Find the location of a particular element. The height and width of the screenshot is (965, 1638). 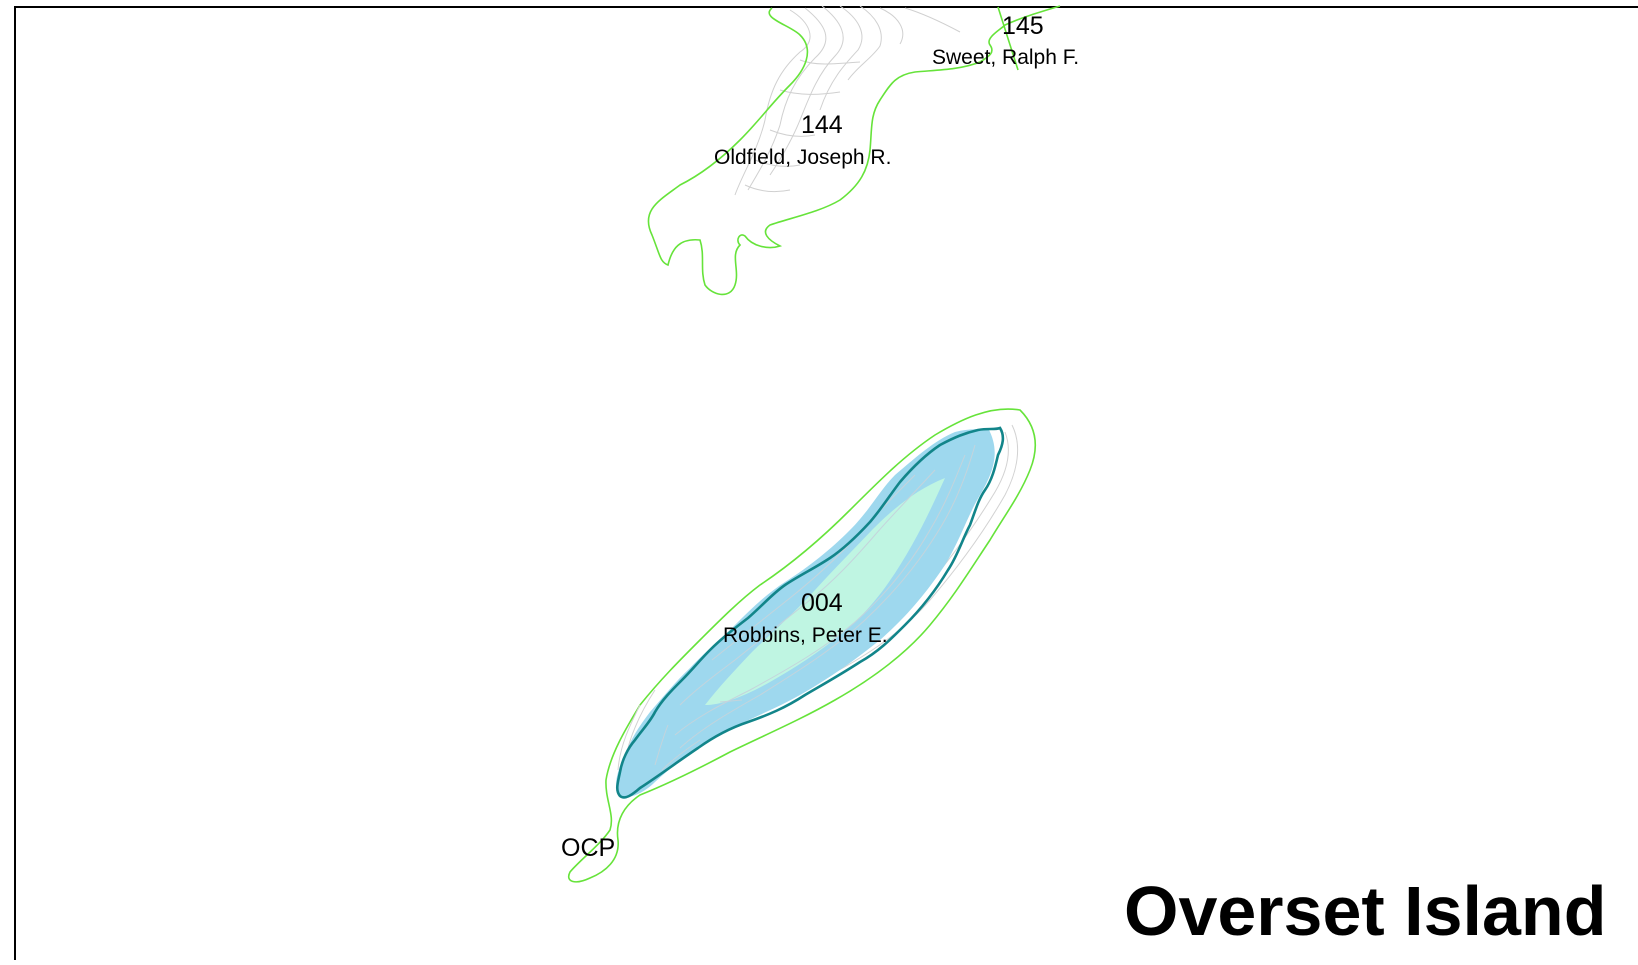

parcel-number: 004 is located at coordinates (822, 603).